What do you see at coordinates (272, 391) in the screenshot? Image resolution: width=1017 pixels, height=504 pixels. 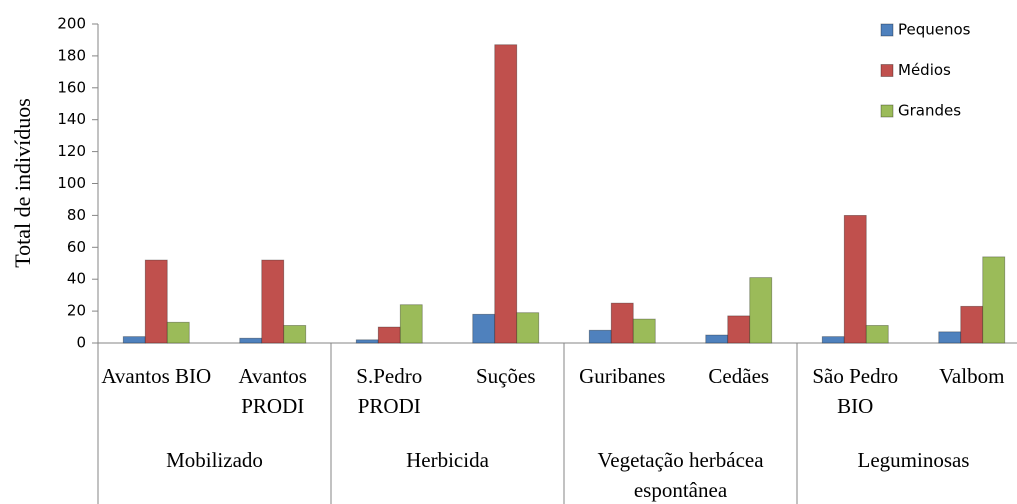 I see `x-tick-label: Avantos PRODI` at bounding box center [272, 391].